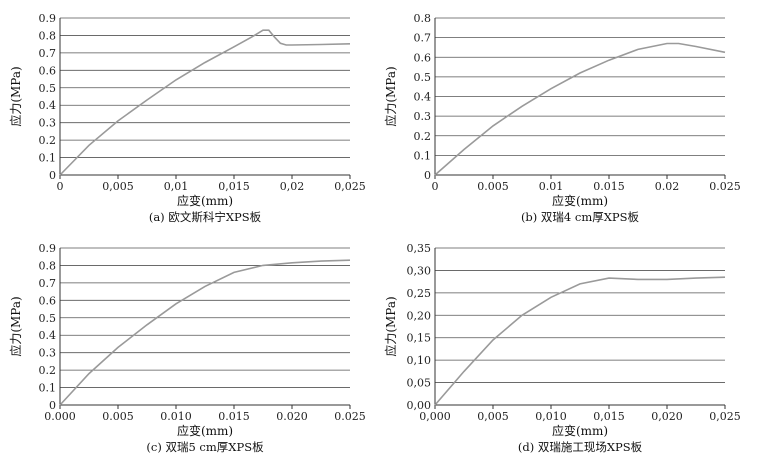 This screenshot has width=759, height=457. What do you see at coordinates (48, 283) in the screenshot?
I see `chart-c-ytick-label: 0.7` at bounding box center [48, 283].